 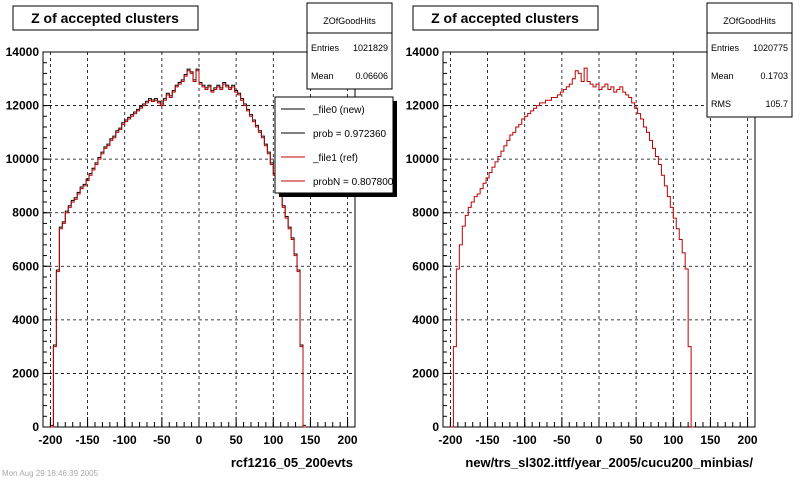 I want to click on legend-label: probN = 0.807800, so click(x=353, y=182).